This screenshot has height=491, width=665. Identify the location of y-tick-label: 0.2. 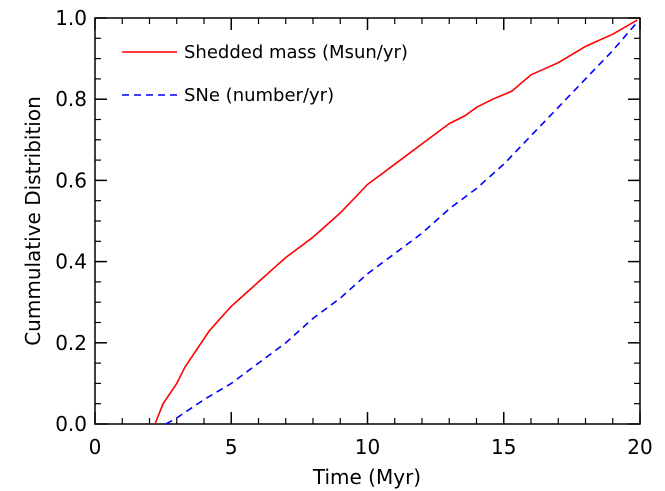
(71, 343).